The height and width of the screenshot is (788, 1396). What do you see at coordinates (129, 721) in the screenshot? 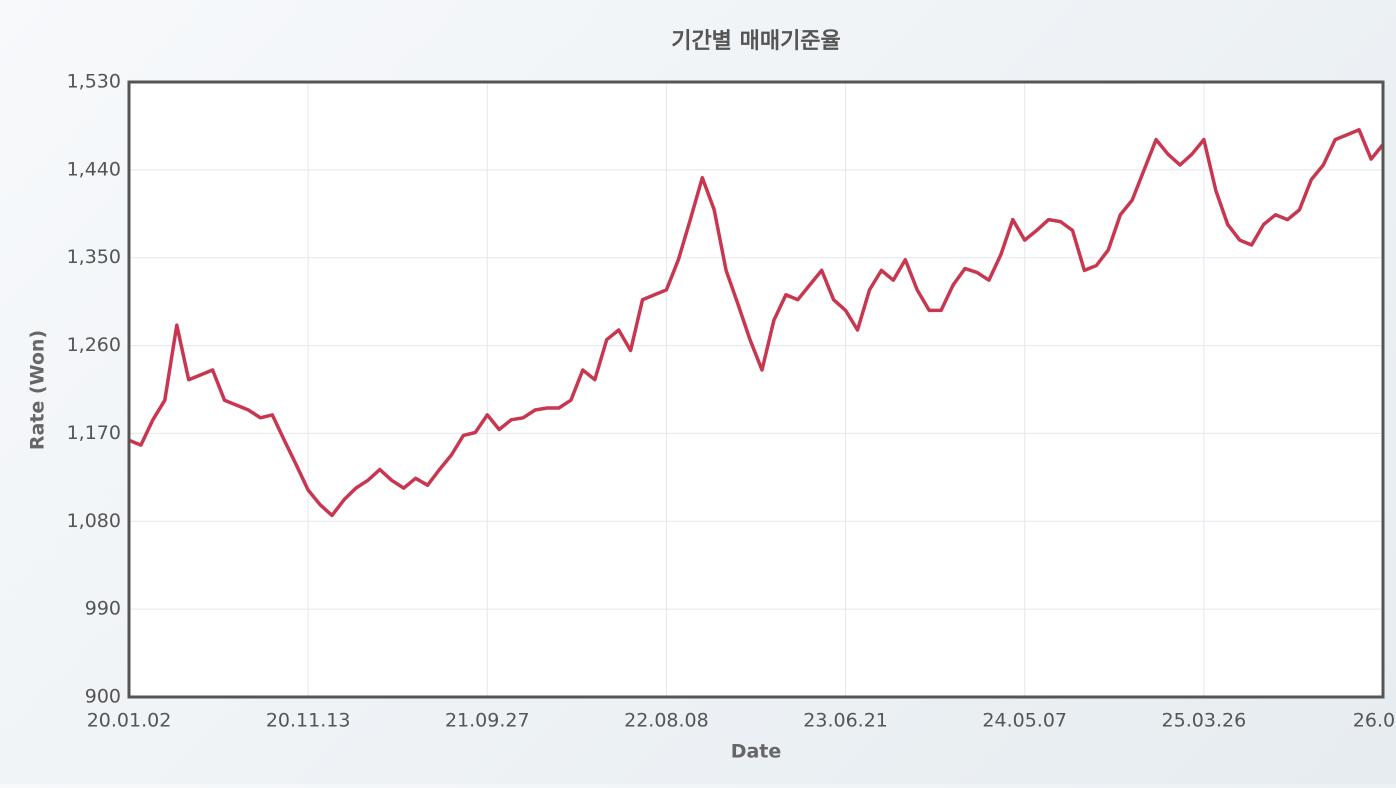
I see `x-tick-label: 20.01.02` at bounding box center [129, 721].